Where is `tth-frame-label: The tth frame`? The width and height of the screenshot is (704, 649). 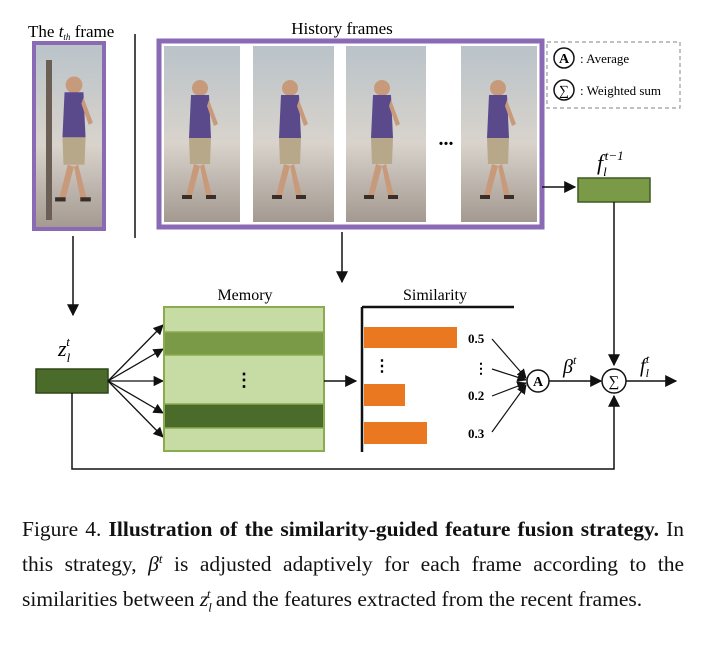 tth-frame-label: The tth frame is located at coordinates (71, 32).